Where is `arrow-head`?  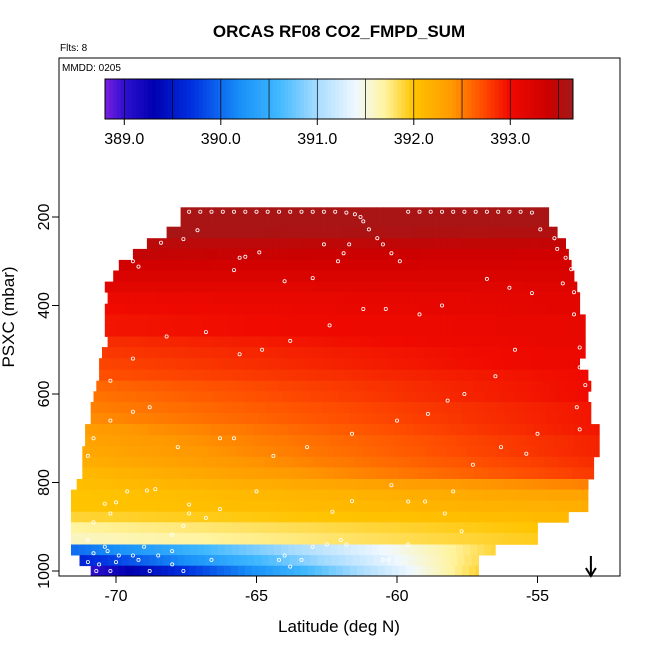
arrow-head is located at coordinates (591, 572).